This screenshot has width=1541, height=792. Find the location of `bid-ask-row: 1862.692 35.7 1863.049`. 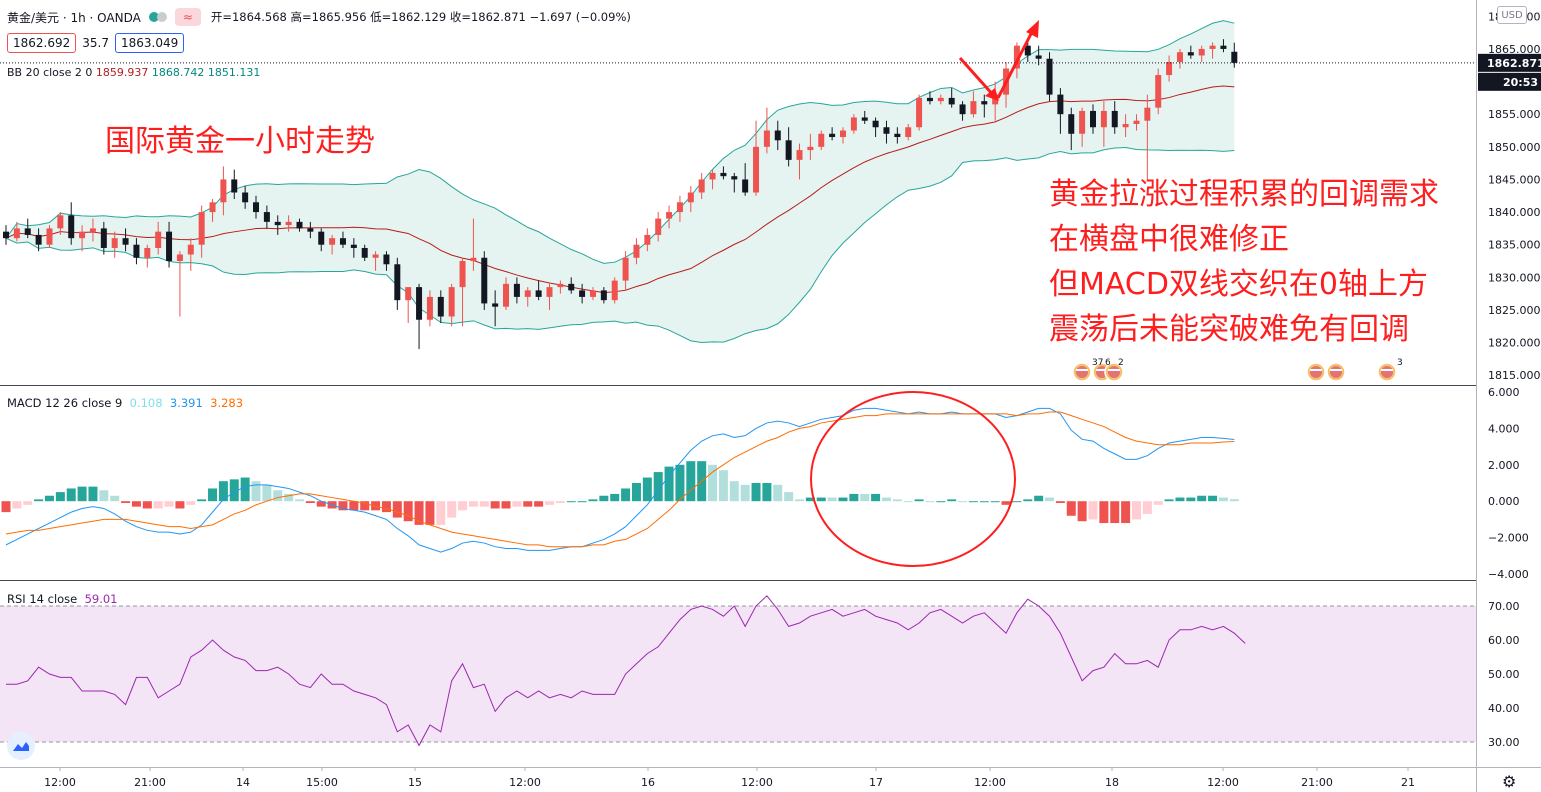

bid-ask-row: 1862.692 35.7 1863.049 is located at coordinates (96, 43).